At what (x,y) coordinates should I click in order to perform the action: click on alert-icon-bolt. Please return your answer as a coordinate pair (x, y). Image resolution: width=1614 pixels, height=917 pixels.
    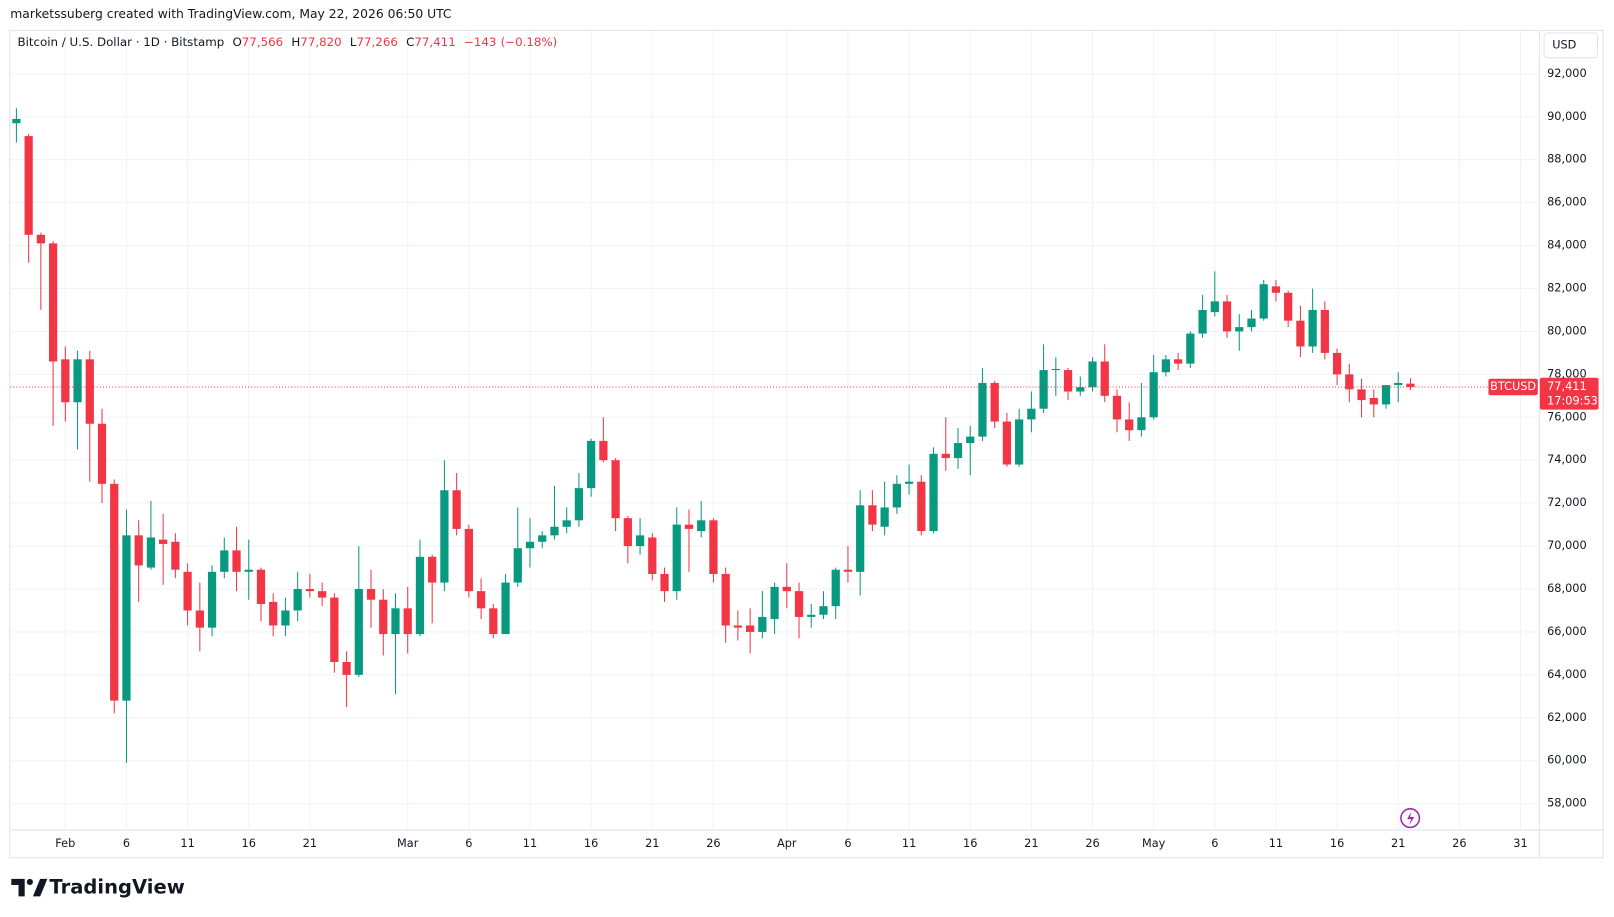
    Looking at the image, I should click on (1411, 818).